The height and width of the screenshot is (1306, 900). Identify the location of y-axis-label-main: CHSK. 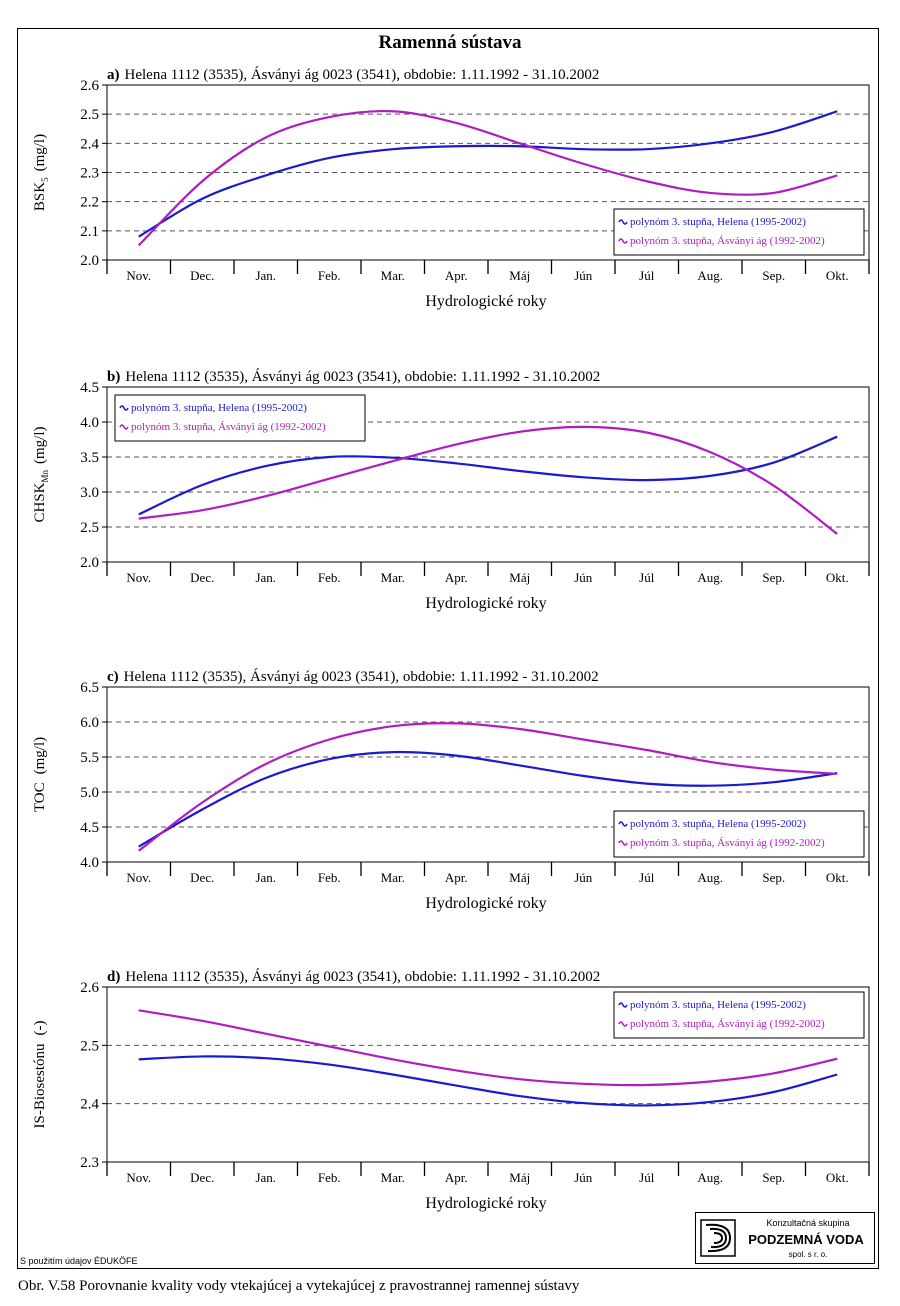
(40, 502).